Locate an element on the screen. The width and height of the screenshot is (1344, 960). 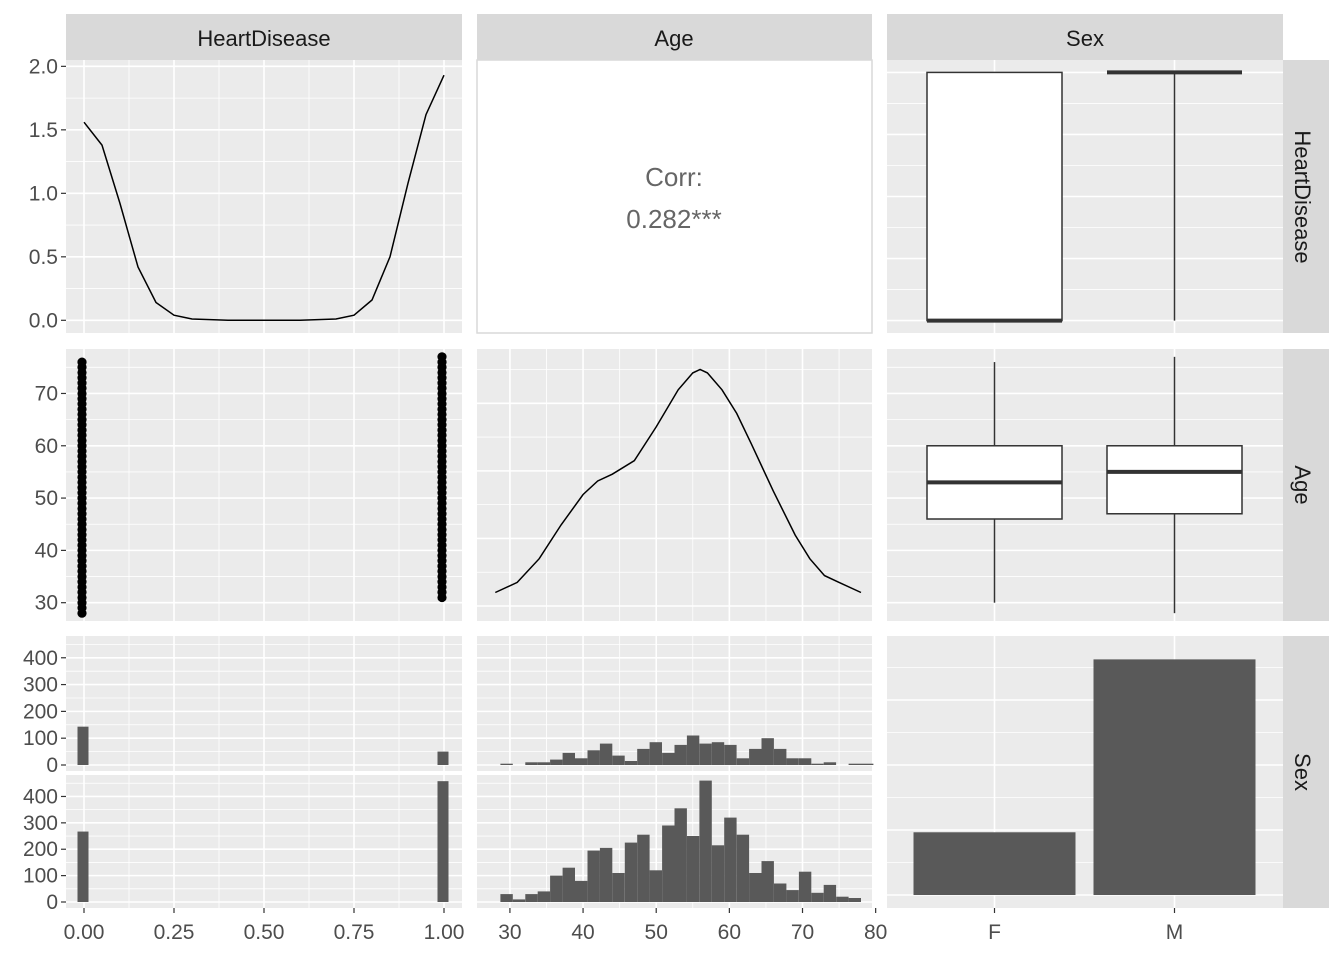
y-tick-label: 200 is located at coordinates (40, 849).